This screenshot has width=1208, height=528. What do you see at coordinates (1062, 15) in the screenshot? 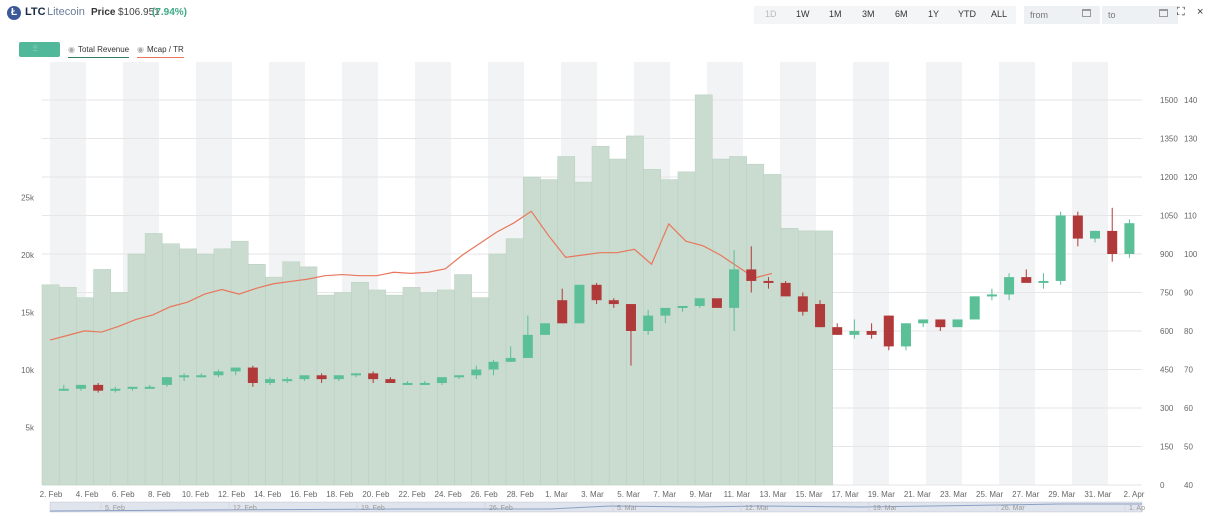
I see `date-from-input` at bounding box center [1062, 15].